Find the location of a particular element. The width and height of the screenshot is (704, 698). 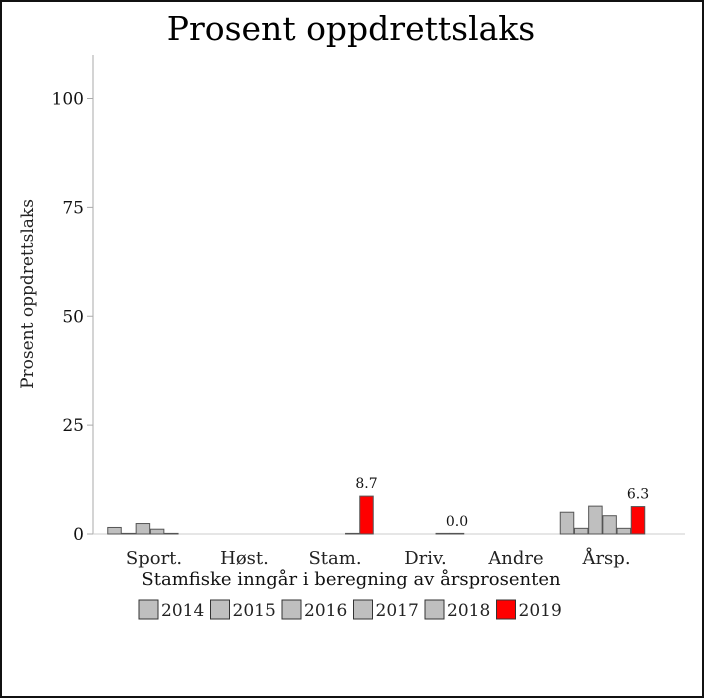

bar-2015-årsp is located at coordinates (581, 531).